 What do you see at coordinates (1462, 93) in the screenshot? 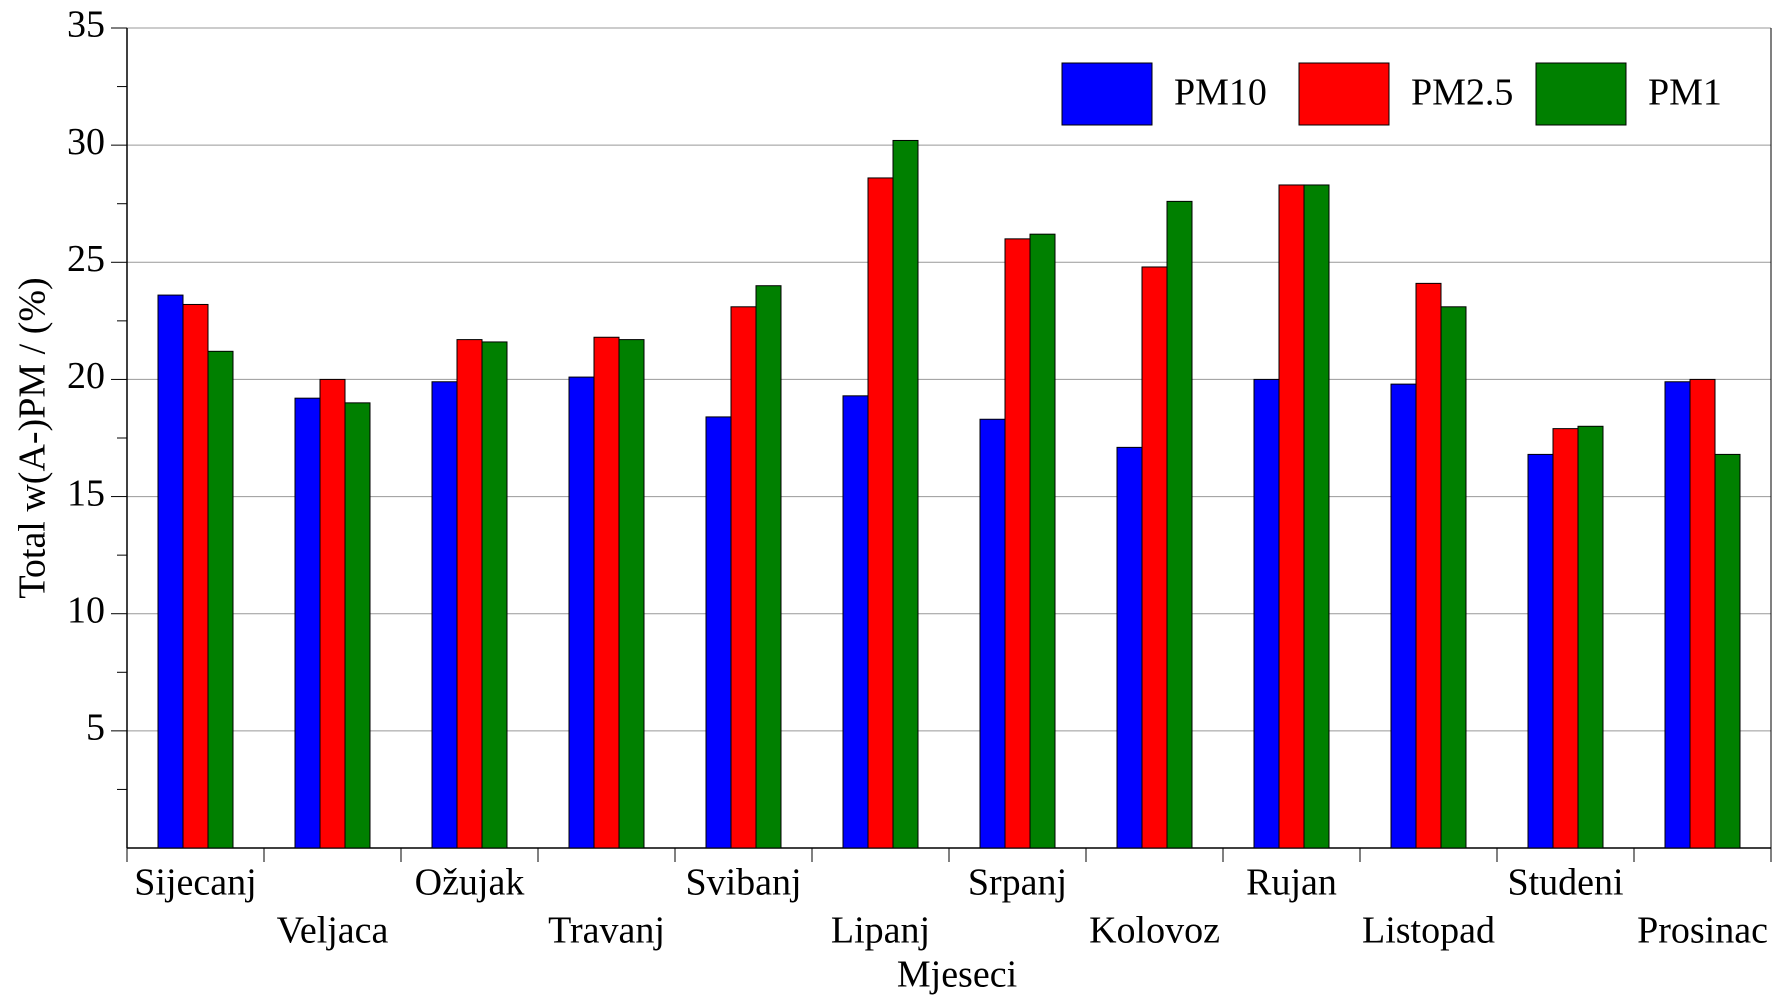
I see `legend-label: PM2.5` at bounding box center [1462, 93].